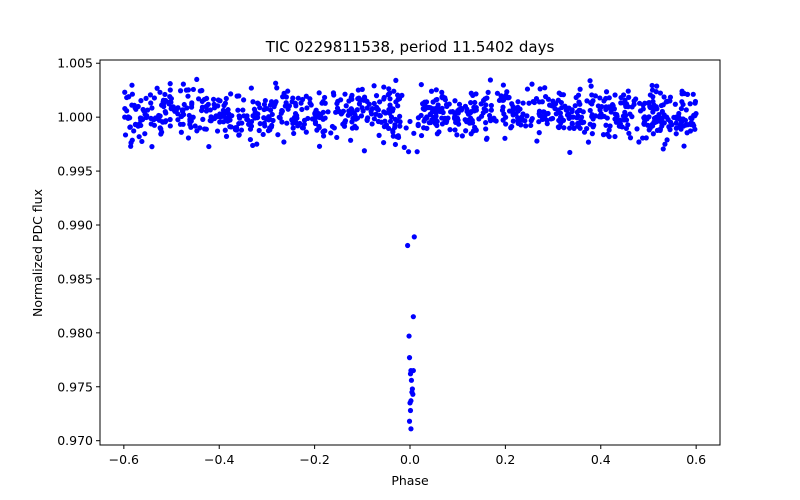 The height and width of the screenshot is (500, 800). I want to click on chart-title: TIC 0229811538, period 11.5402 days, so click(410, 47).